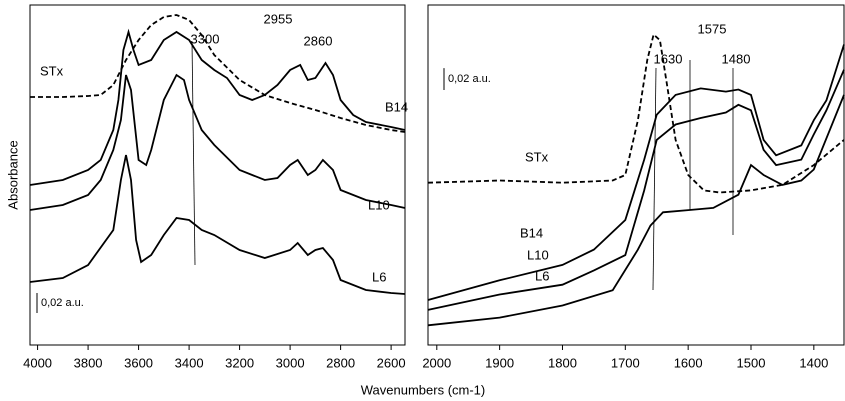 This screenshot has height=401, width=845. Describe the element at coordinates (318, 40) in the screenshot. I see `annotation: 2860` at that location.